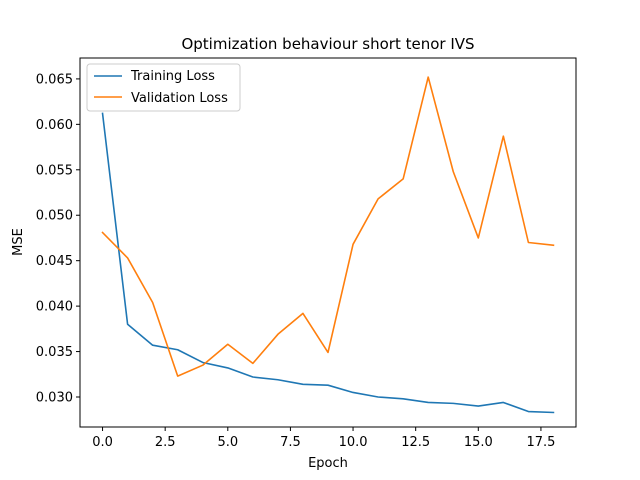 The width and height of the screenshot is (640, 480). What do you see at coordinates (179, 98) in the screenshot?
I see `legend-label-validation-loss: Validation Loss` at bounding box center [179, 98].